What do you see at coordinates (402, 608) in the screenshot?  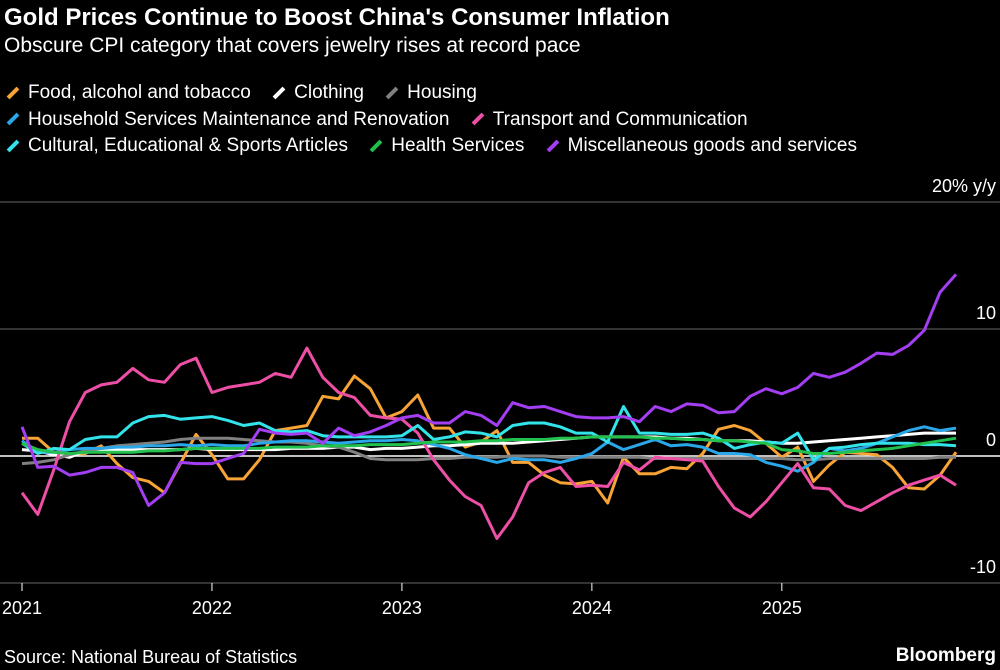 I see `x-tick-label: 2023` at bounding box center [402, 608].